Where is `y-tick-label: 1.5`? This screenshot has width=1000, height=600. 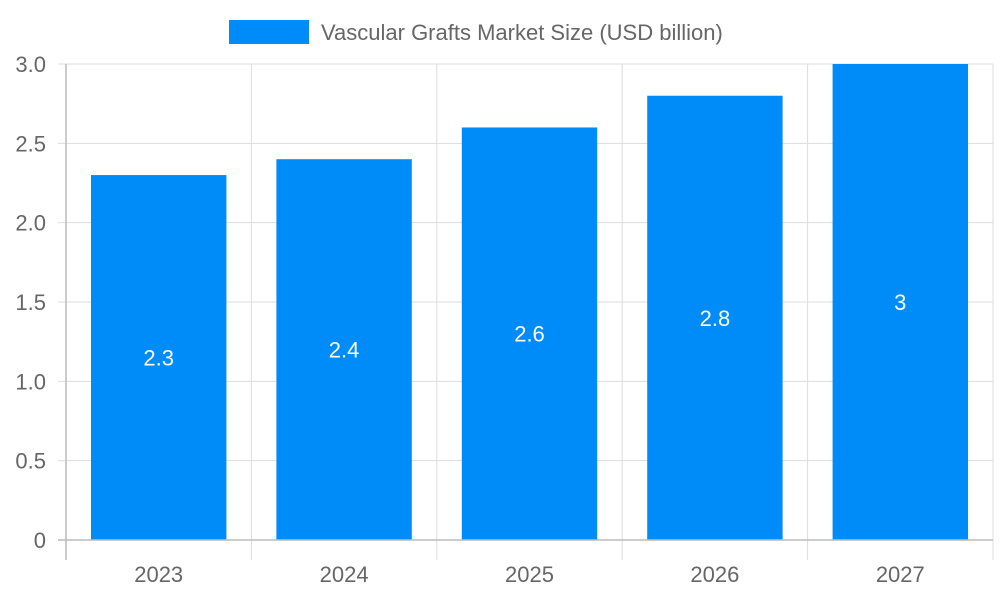 y-tick-label: 1.5 is located at coordinates (30, 302).